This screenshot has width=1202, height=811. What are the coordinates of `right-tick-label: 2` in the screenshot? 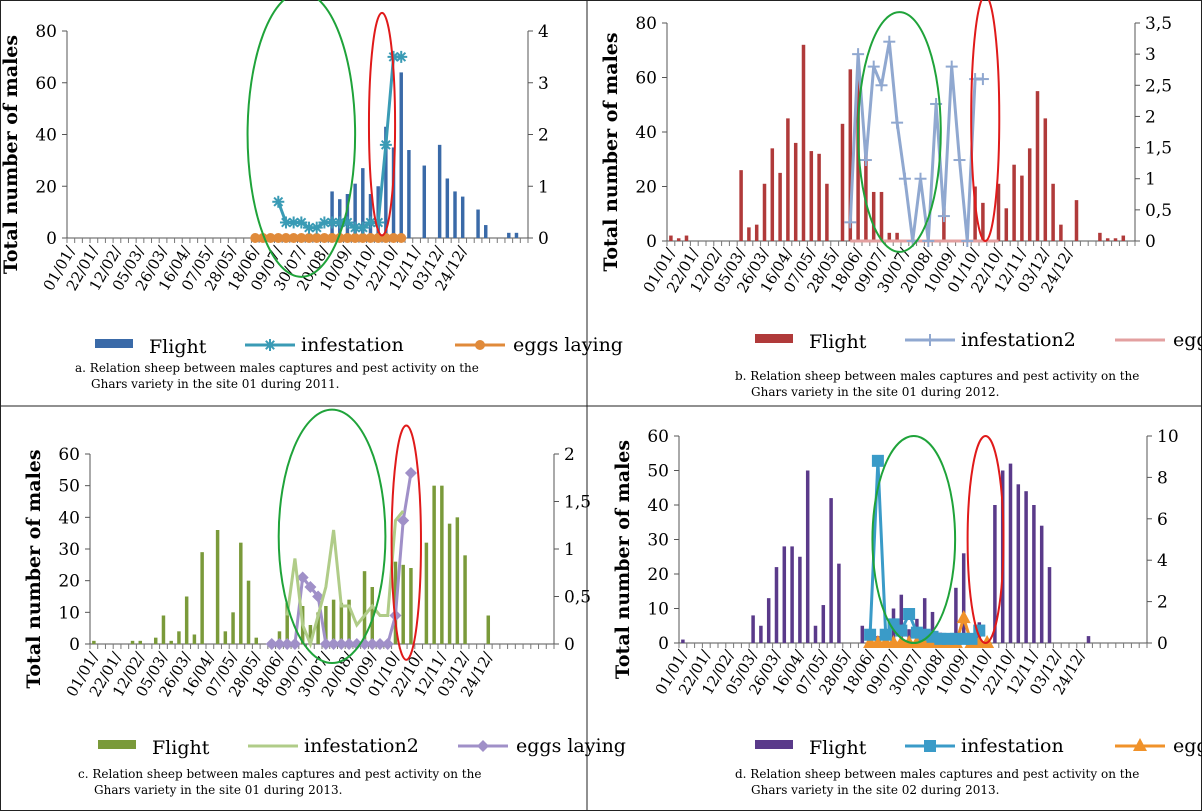 It's located at (1150, 117).